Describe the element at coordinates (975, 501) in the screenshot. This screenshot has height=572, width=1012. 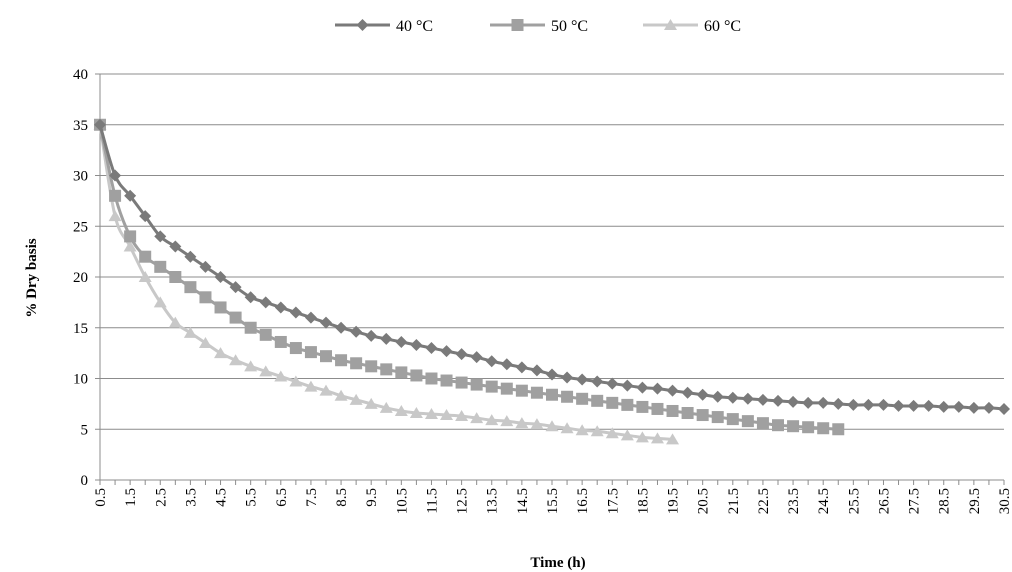
I see `x-tick-label-29.5: 29.5` at that location.